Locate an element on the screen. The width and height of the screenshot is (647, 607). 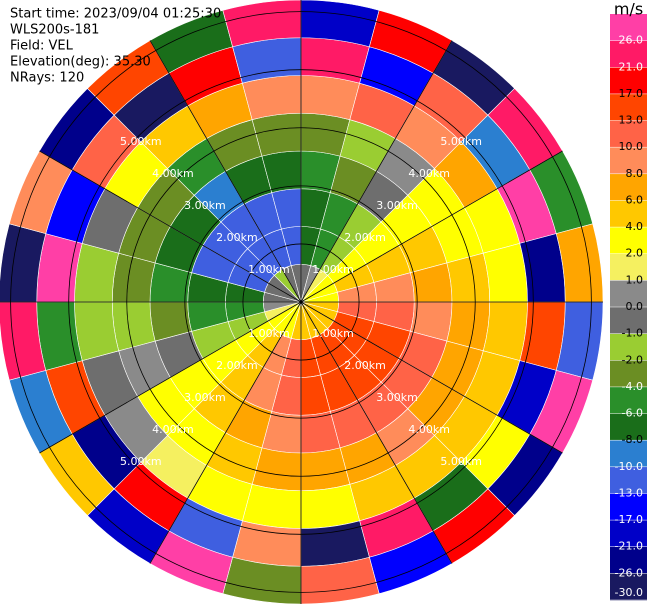
colorbar-label: -30.0 is located at coordinates (629, 592).